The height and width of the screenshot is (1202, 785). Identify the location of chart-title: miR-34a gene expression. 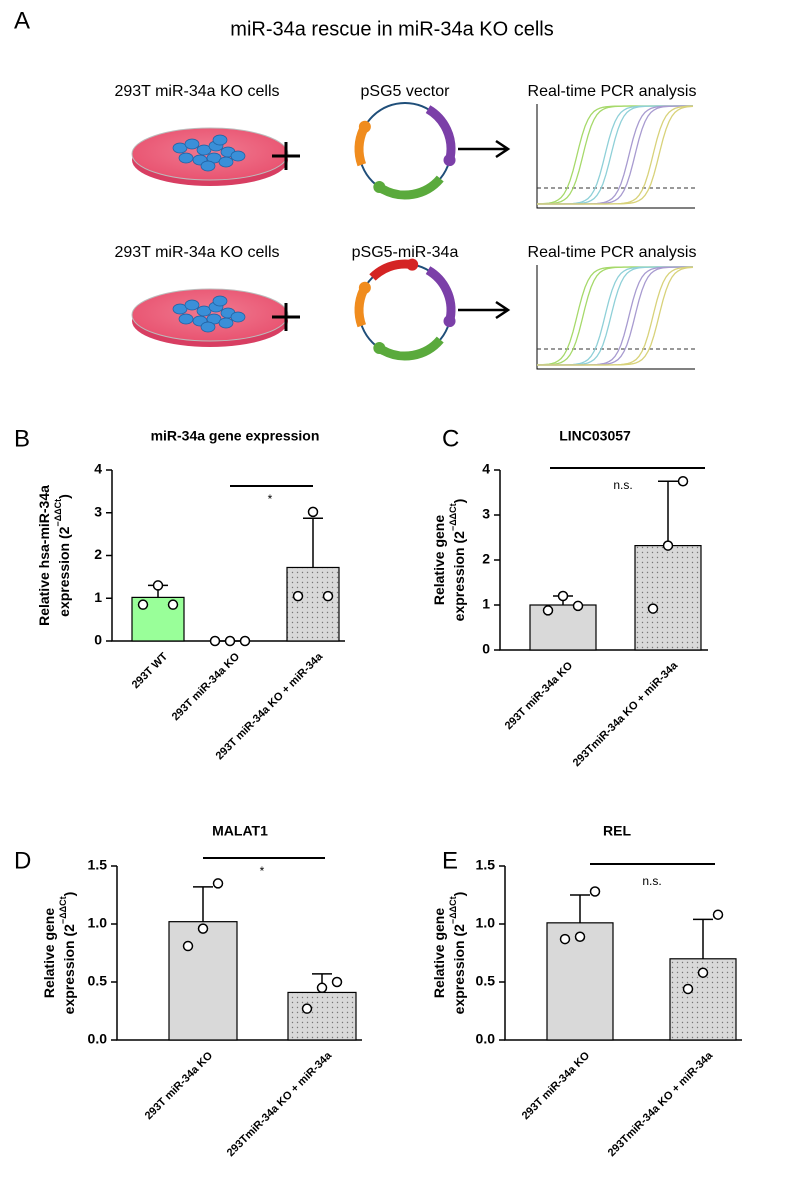
(235, 436).